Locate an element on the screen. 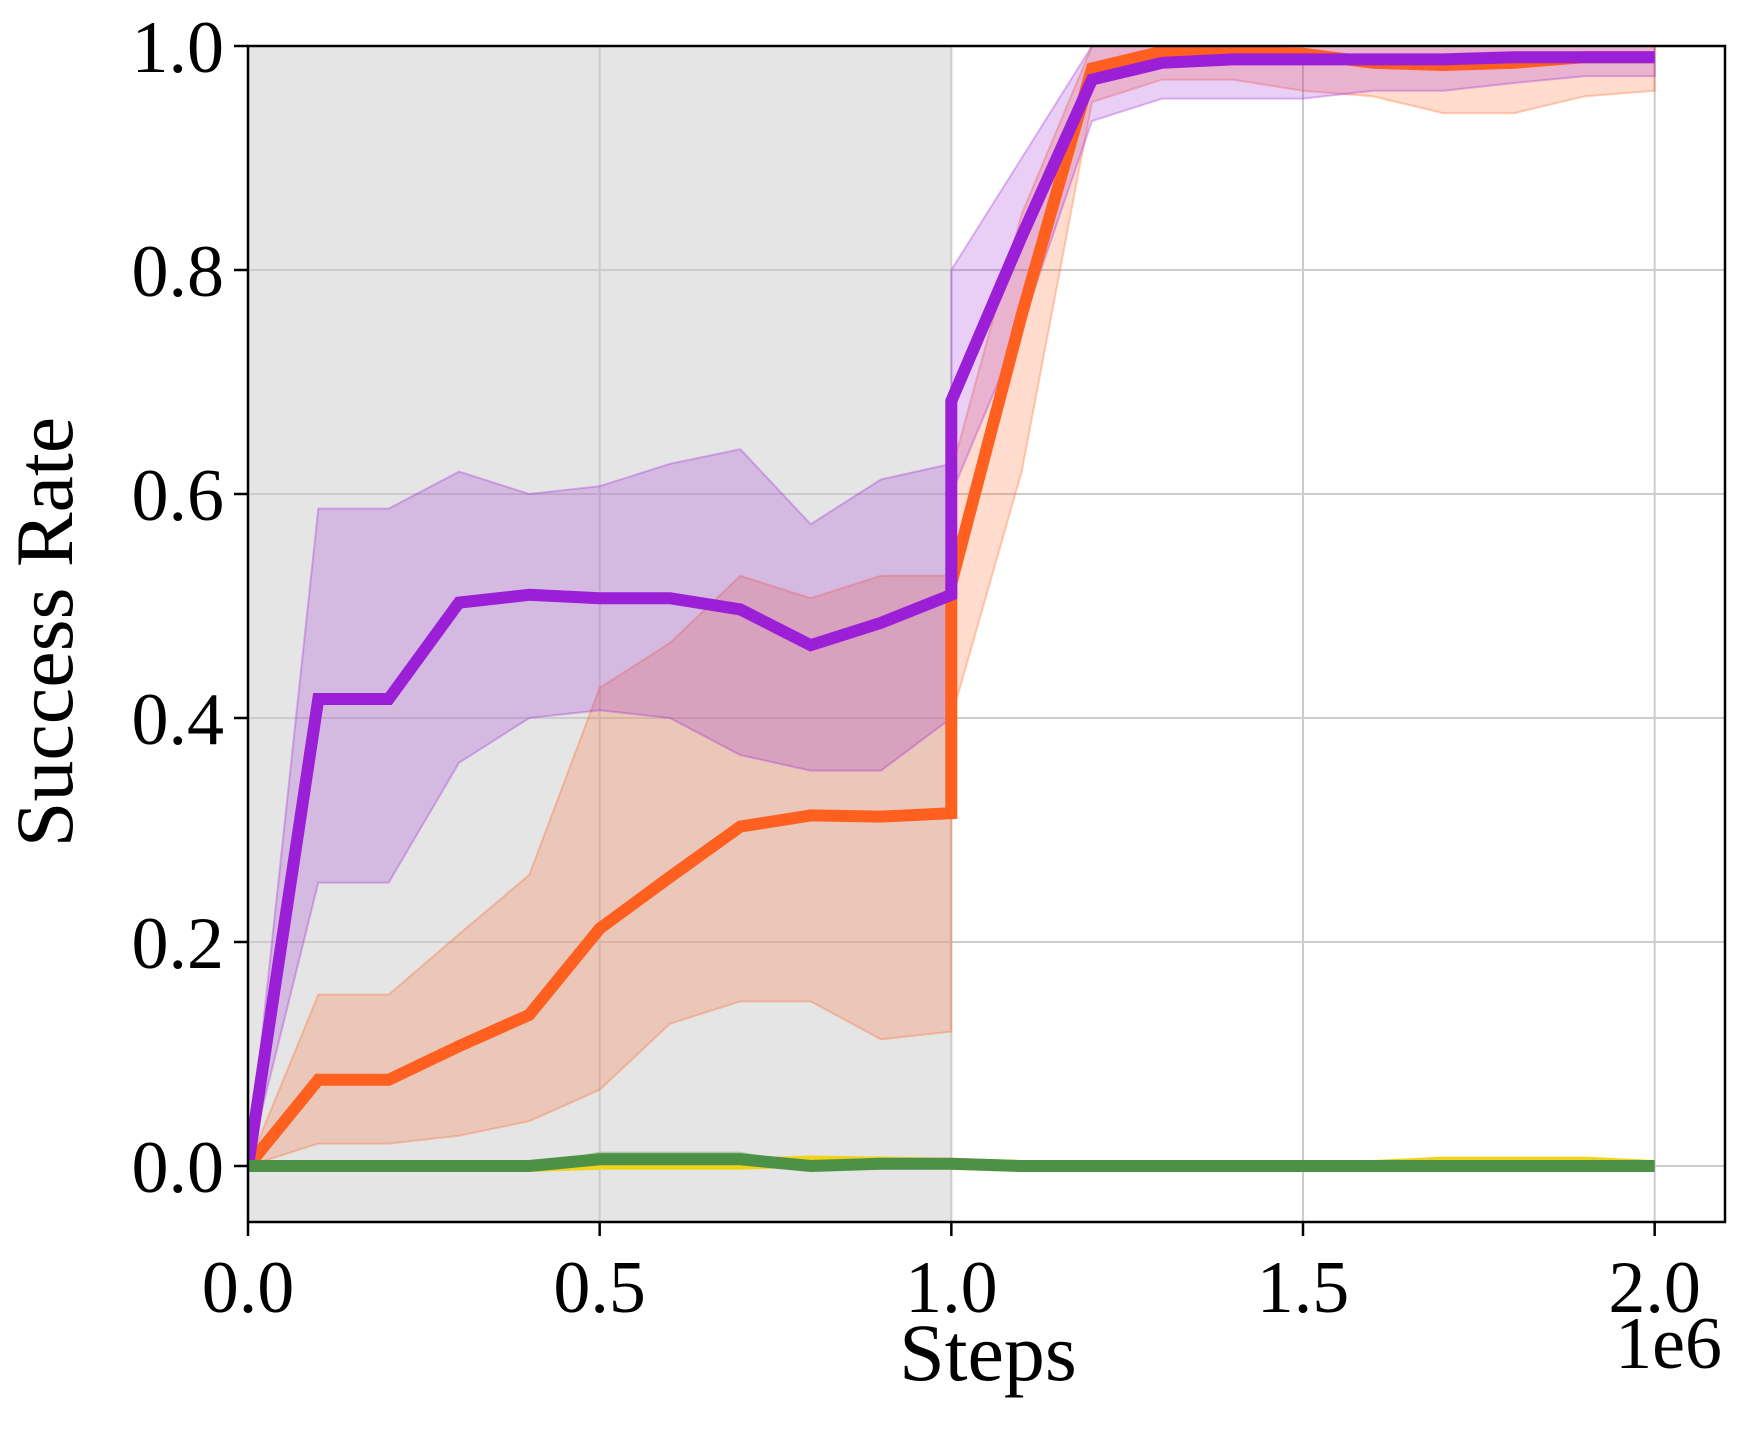 This screenshot has height=1440, width=1740. x-tick-label: 1.5 is located at coordinates (1303, 1288).